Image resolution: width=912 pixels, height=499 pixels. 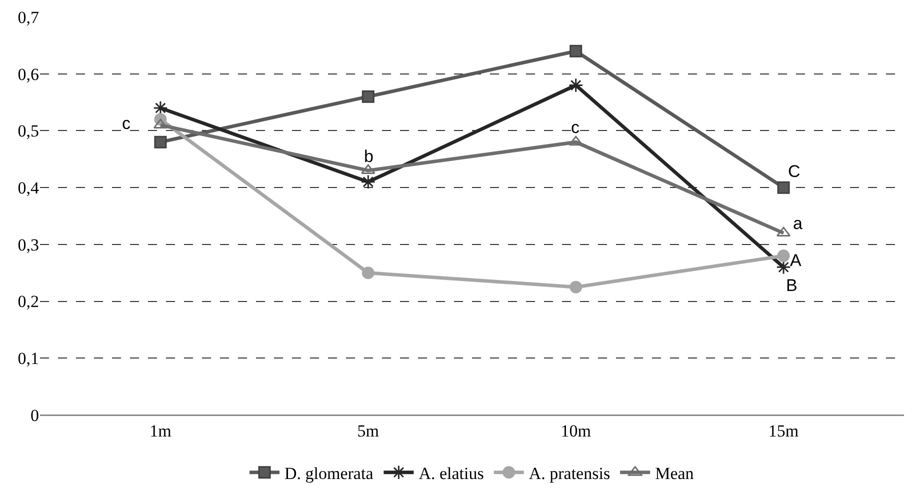 What do you see at coordinates (29, 188) in the screenshot?
I see `y-tick-label: 0,4` at bounding box center [29, 188].